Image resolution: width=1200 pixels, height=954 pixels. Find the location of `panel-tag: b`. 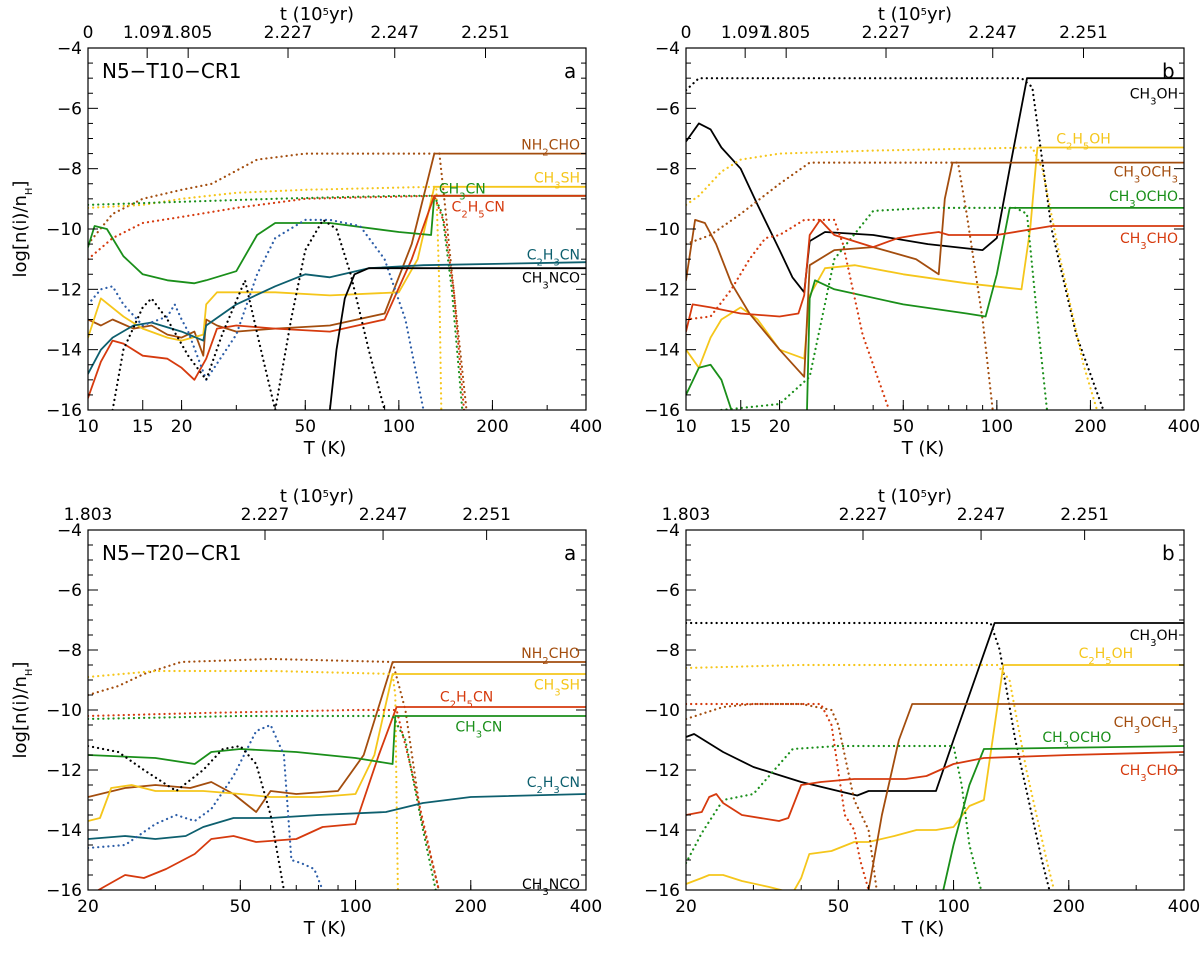

panel-tag: b is located at coordinates (1168, 553).